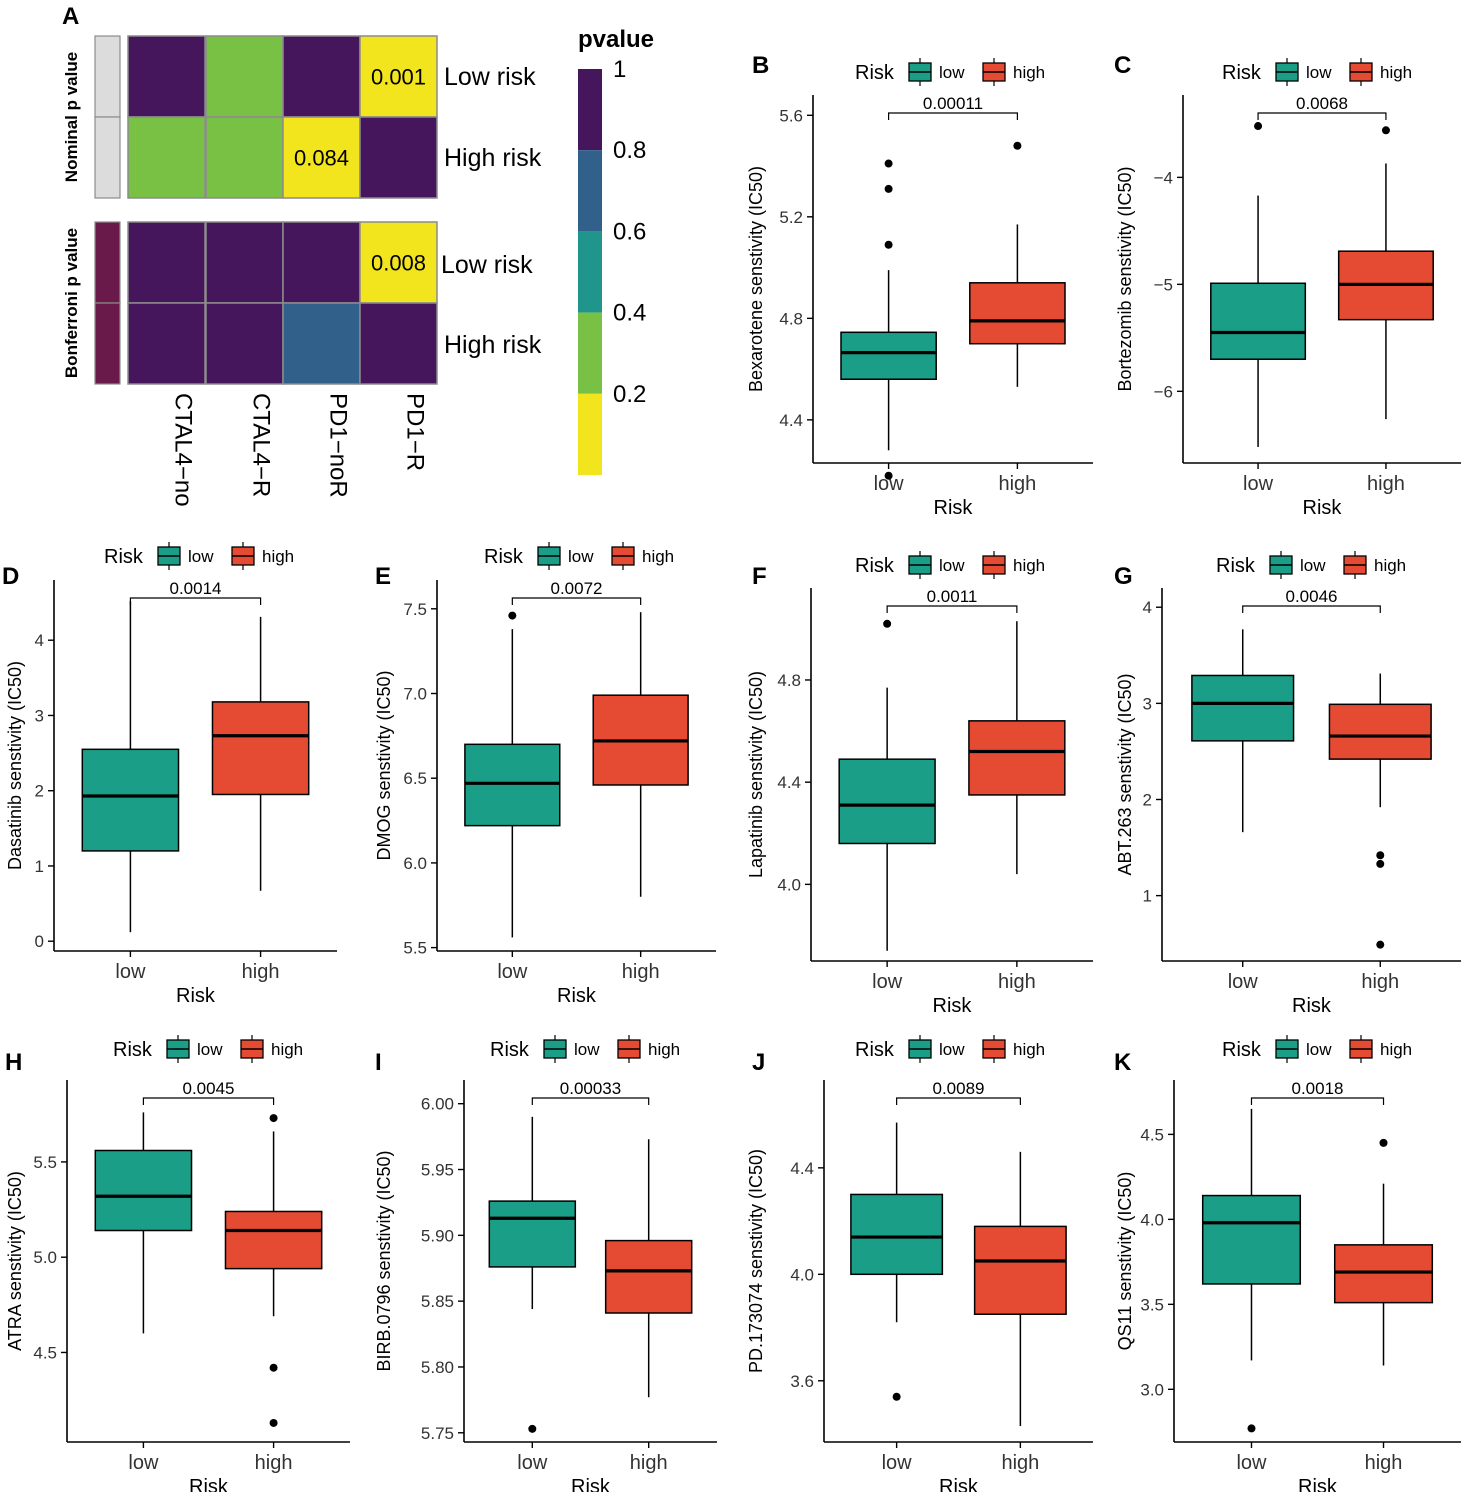 The width and height of the screenshot is (1466, 1492). What do you see at coordinates (415, 863) in the screenshot?
I see `y-tick-label: 6.0` at bounding box center [415, 863].